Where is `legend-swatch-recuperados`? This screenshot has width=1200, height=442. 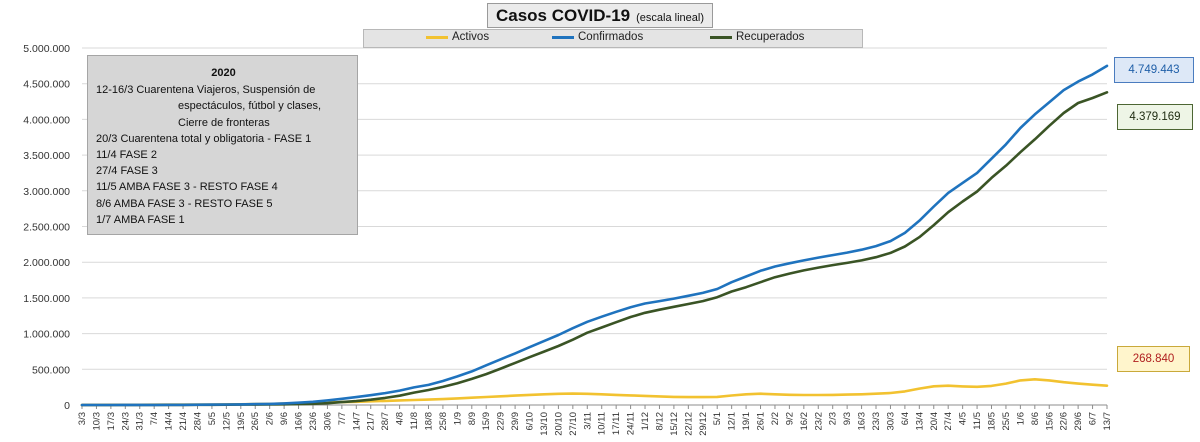
legend-swatch-recuperados is located at coordinates (721, 37).